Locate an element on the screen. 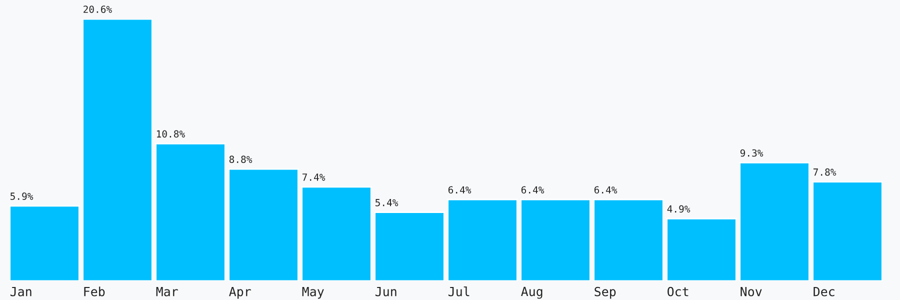  data-label: 7.4% is located at coordinates (314, 177).